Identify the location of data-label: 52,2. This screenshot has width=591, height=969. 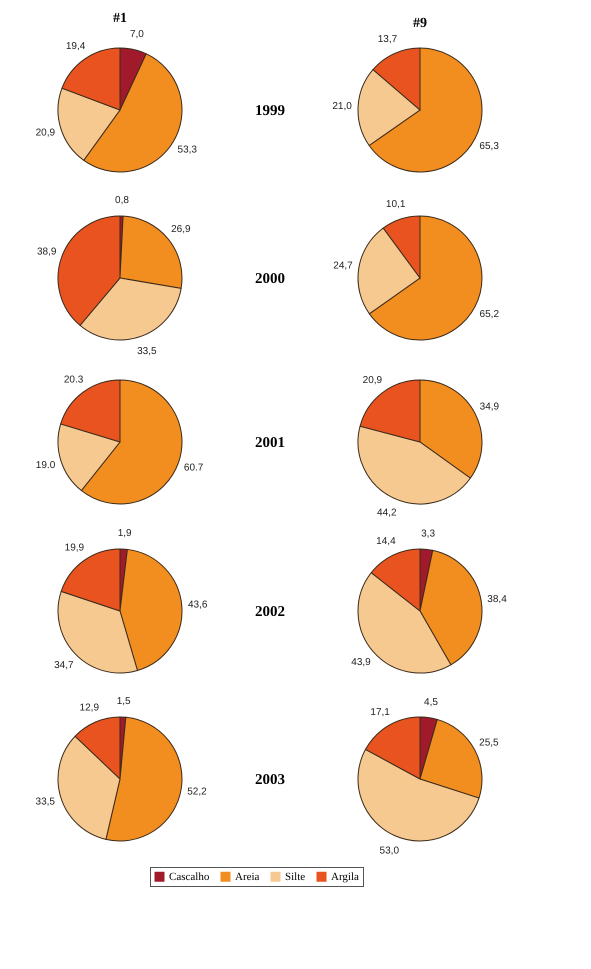
(197, 792).